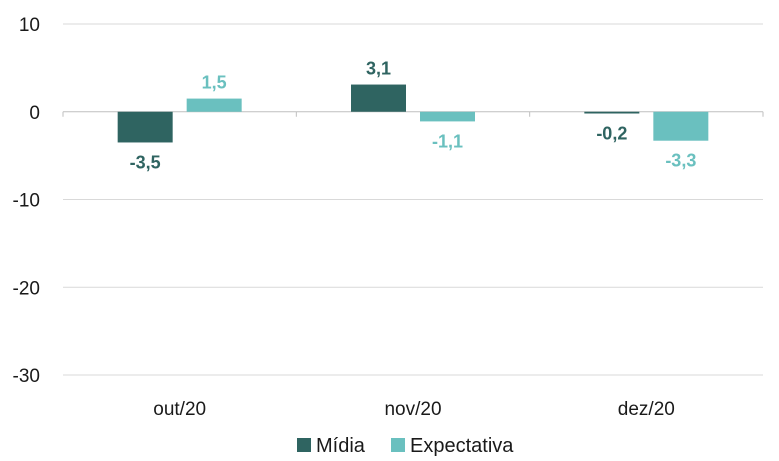 This screenshot has width=779, height=461. What do you see at coordinates (405, 446) in the screenshot?
I see `legend: Mídia Expectativa` at bounding box center [405, 446].